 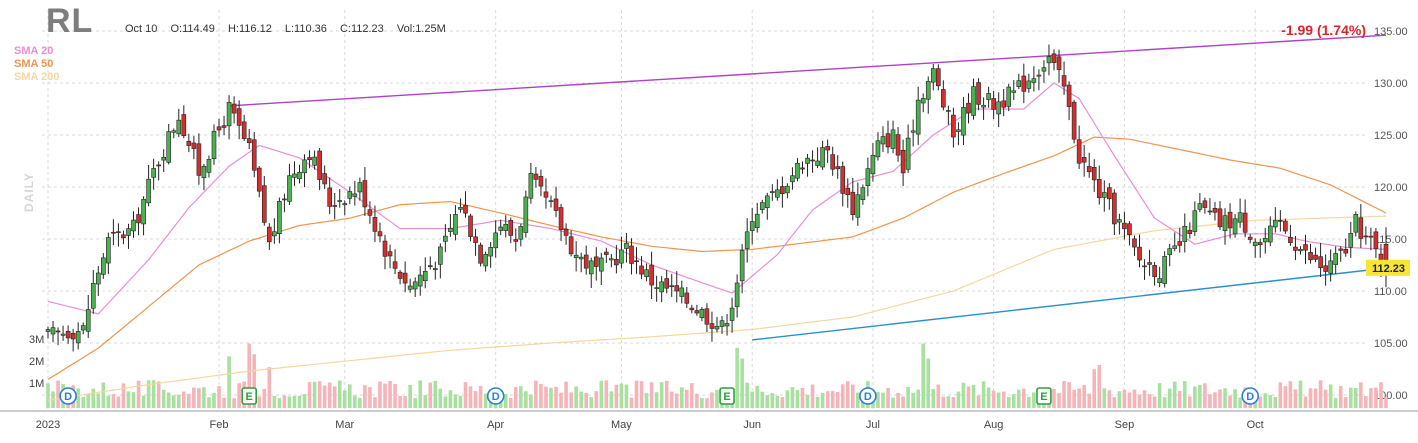 What do you see at coordinates (361, 29) in the screenshot?
I see `close-value: C:112.23` at bounding box center [361, 29].